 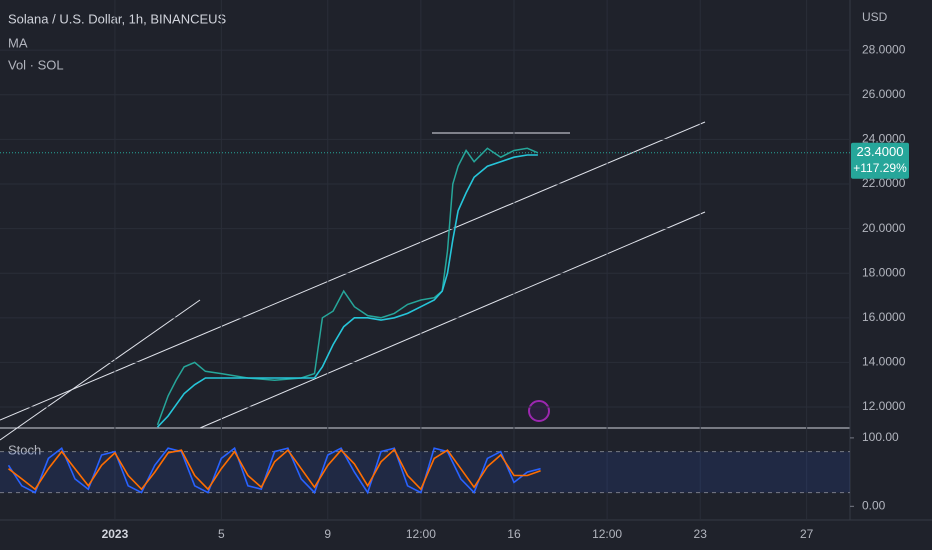 What do you see at coordinates (880, 437) in the screenshot?
I see `y-tick-label: 100.00` at bounding box center [880, 437].